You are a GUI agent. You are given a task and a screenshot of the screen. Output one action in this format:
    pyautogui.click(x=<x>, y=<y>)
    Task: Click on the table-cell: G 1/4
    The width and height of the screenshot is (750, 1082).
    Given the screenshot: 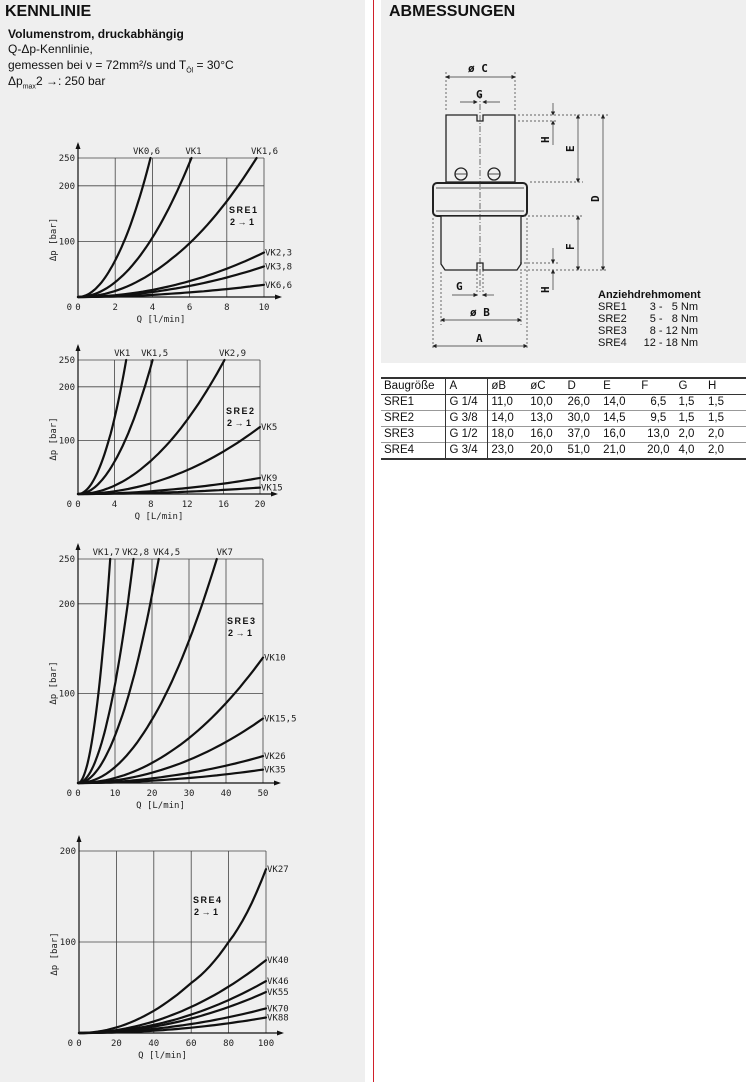 What is the action you would take?
    pyautogui.click(x=466, y=402)
    